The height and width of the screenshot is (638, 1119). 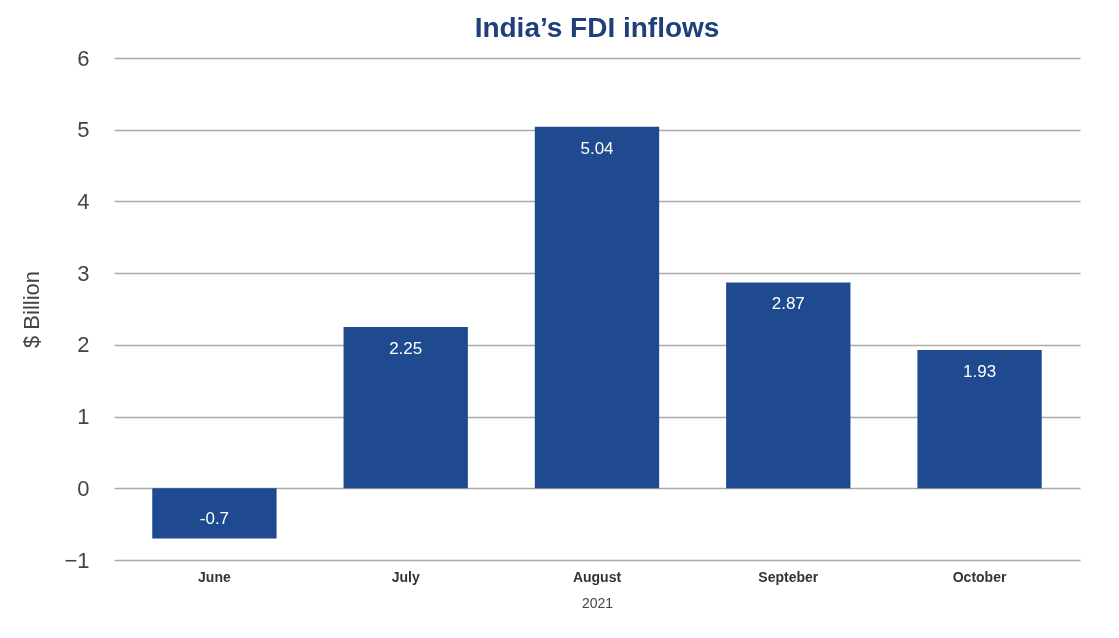 What do you see at coordinates (83, 488) in the screenshot?
I see `y-tick-label: 0` at bounding box center [83, 488].